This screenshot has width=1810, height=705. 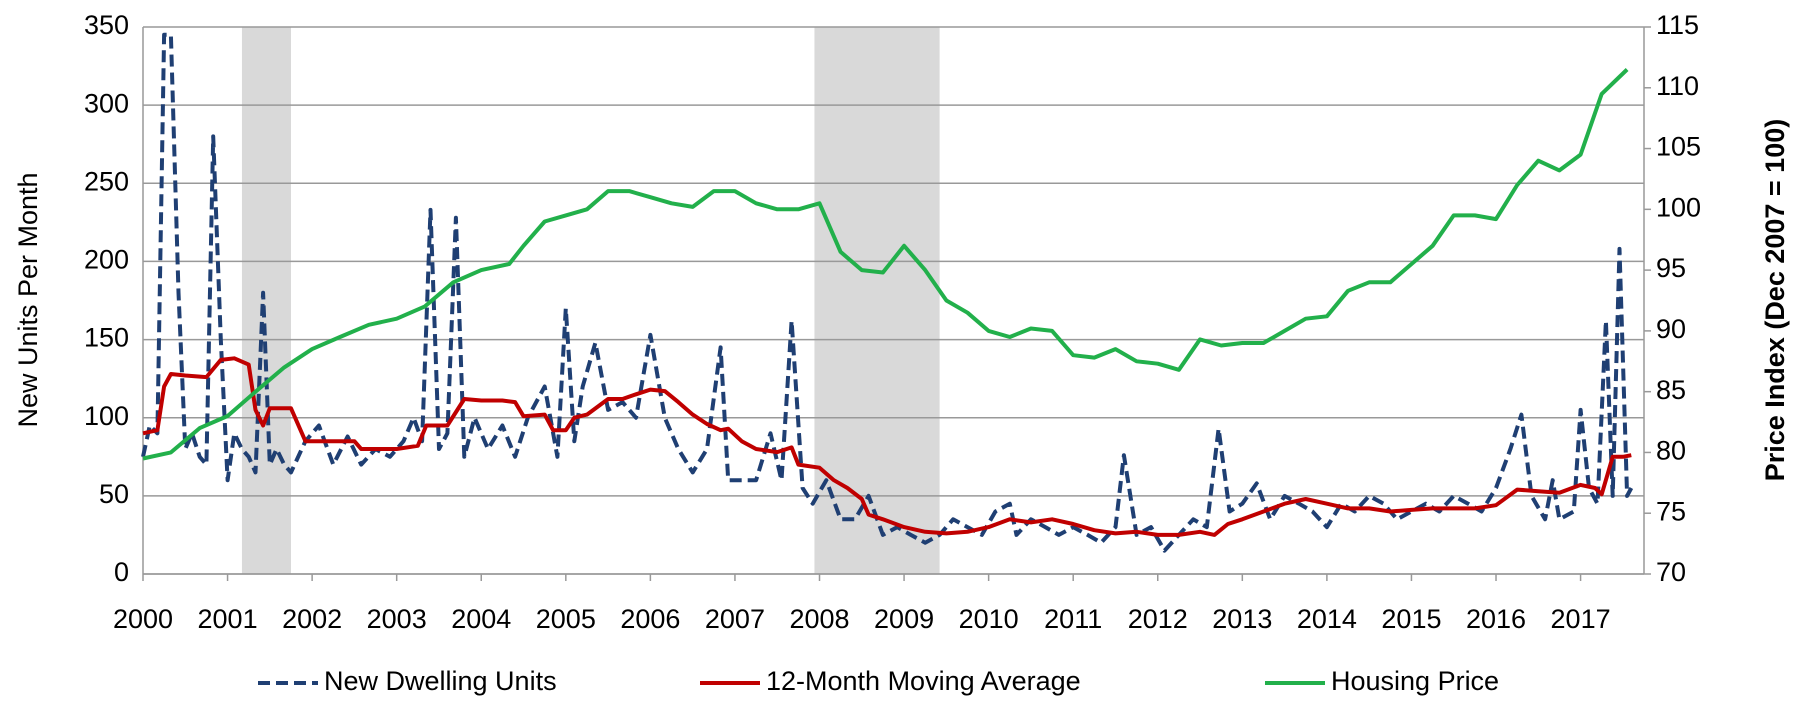 I want to click on x-tick-label: 2012, so click(x=1158, y=619).